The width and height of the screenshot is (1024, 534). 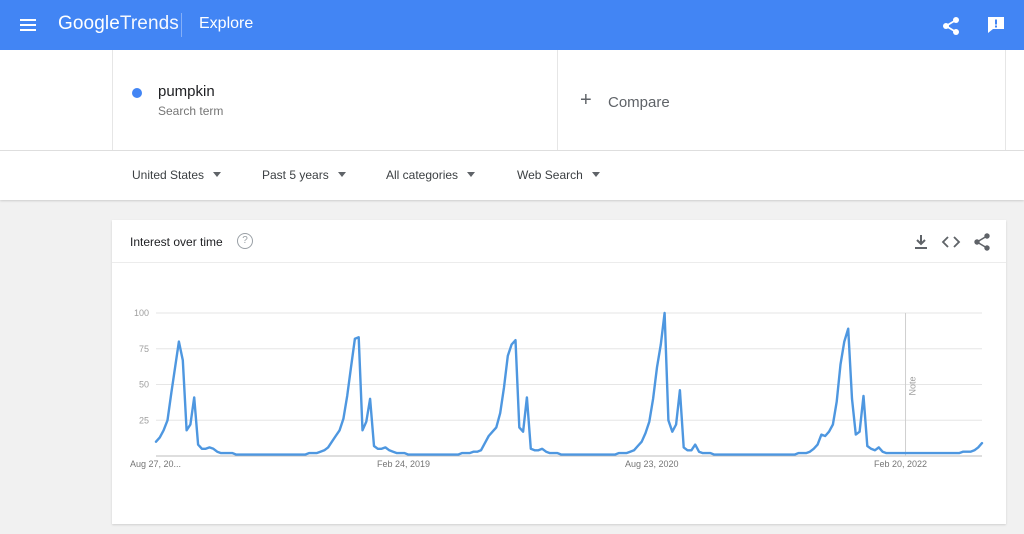 I want to click on search-term-card: pumpkin Search term, so click(x=335, y=100).